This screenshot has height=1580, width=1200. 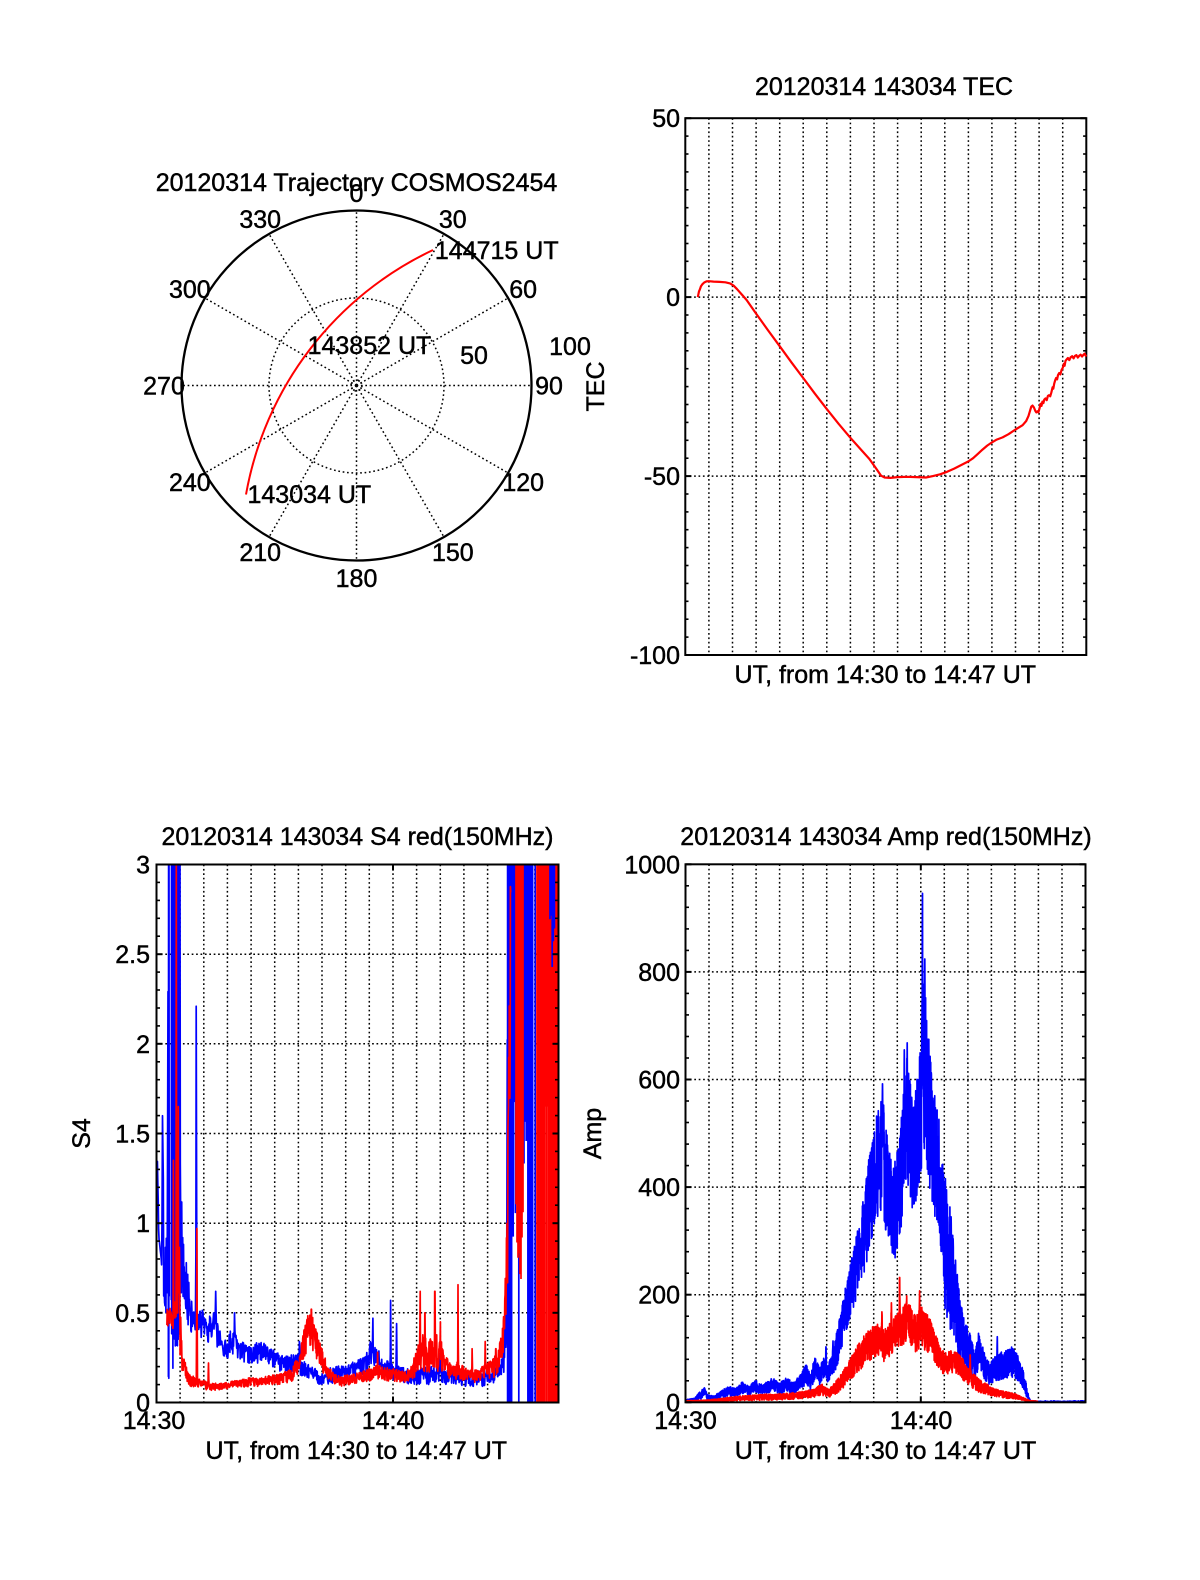 I want to click on svg-text: 1.5, so click(x=132, y=1135).